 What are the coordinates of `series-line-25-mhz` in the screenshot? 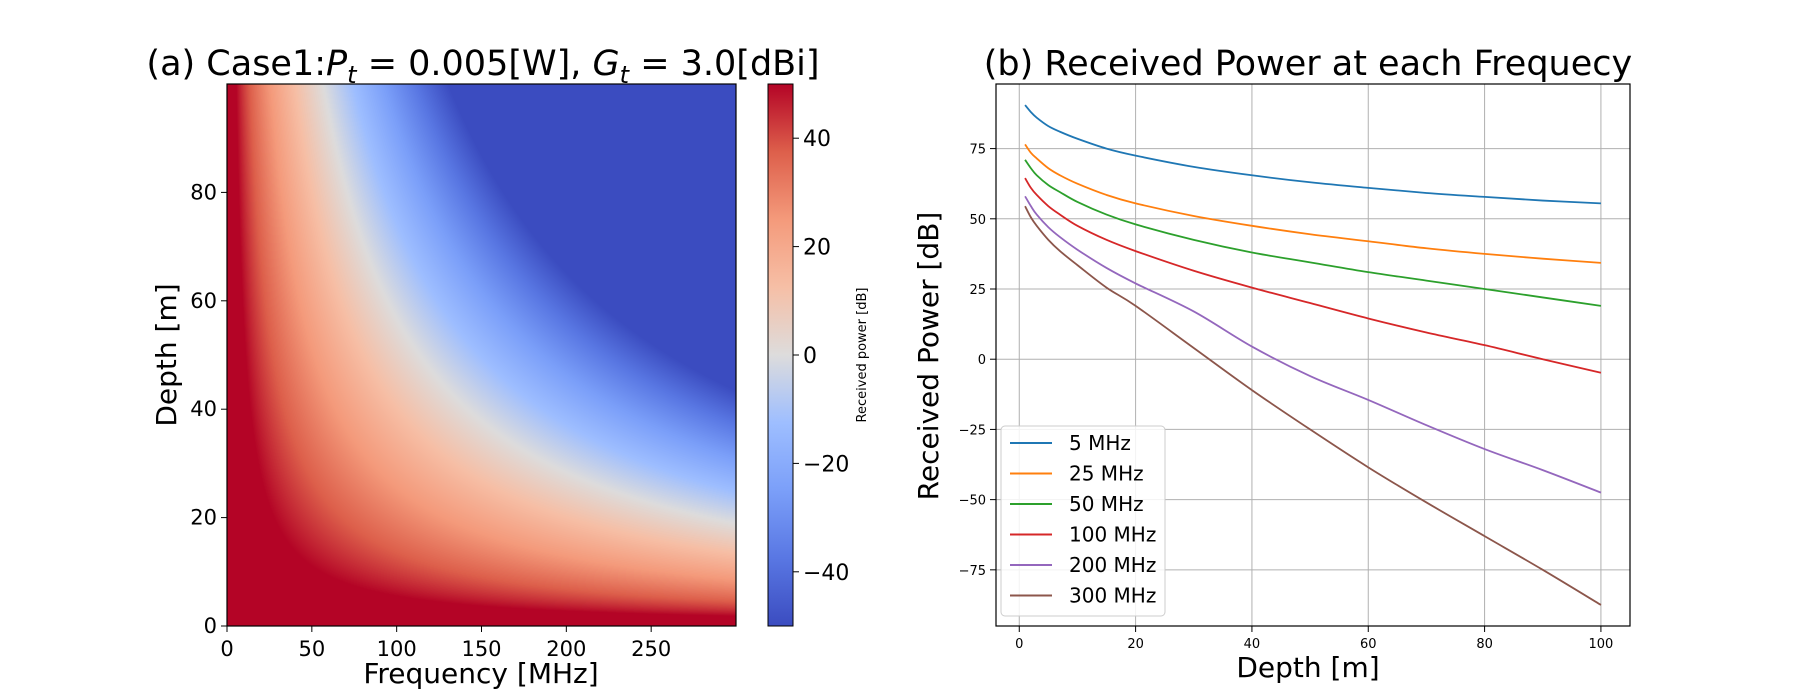 It's located at (1312, 203).